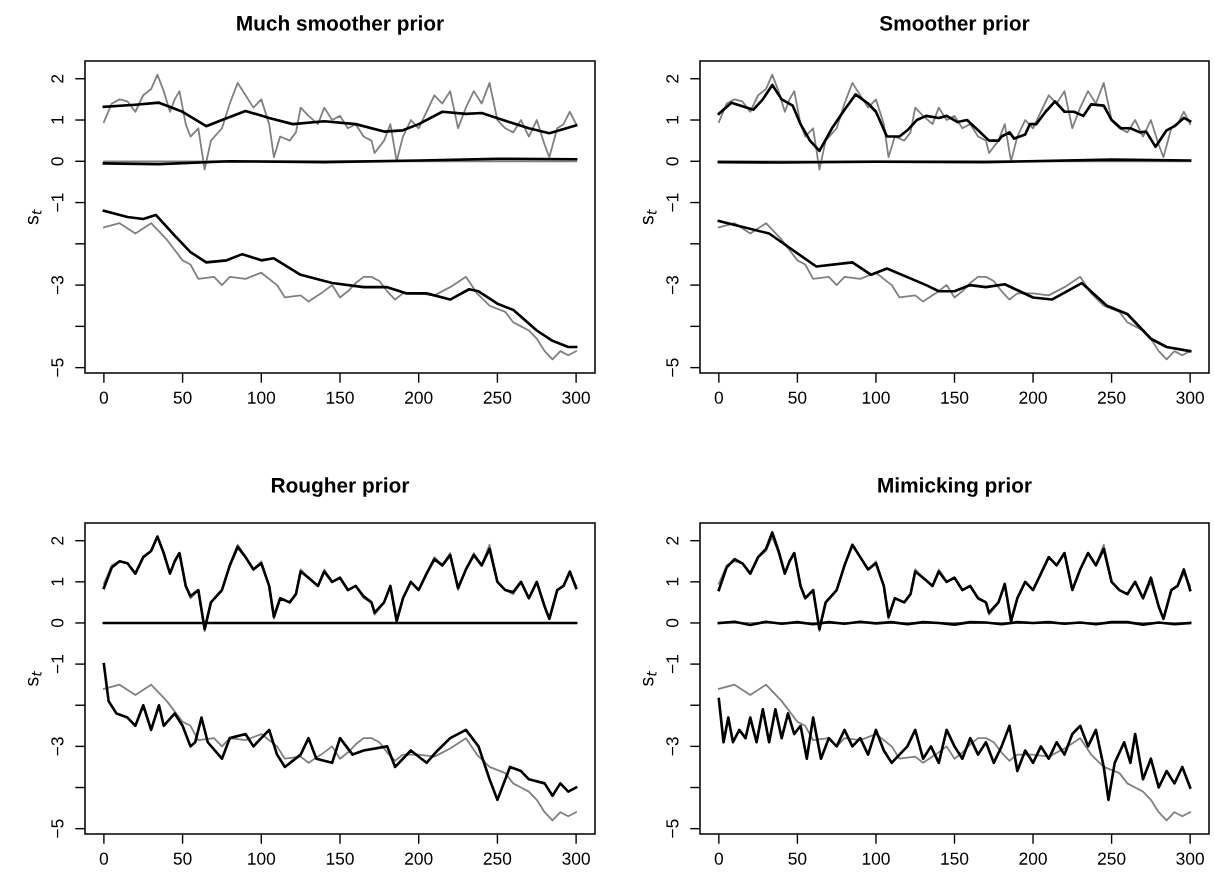 Image resolution: width=1215 pixels, height=888 pixels. What do you see at coordinates (340, 487) in the screenshot?
I see `chart-title: Rougher prior` at bounding box center [340, 487].